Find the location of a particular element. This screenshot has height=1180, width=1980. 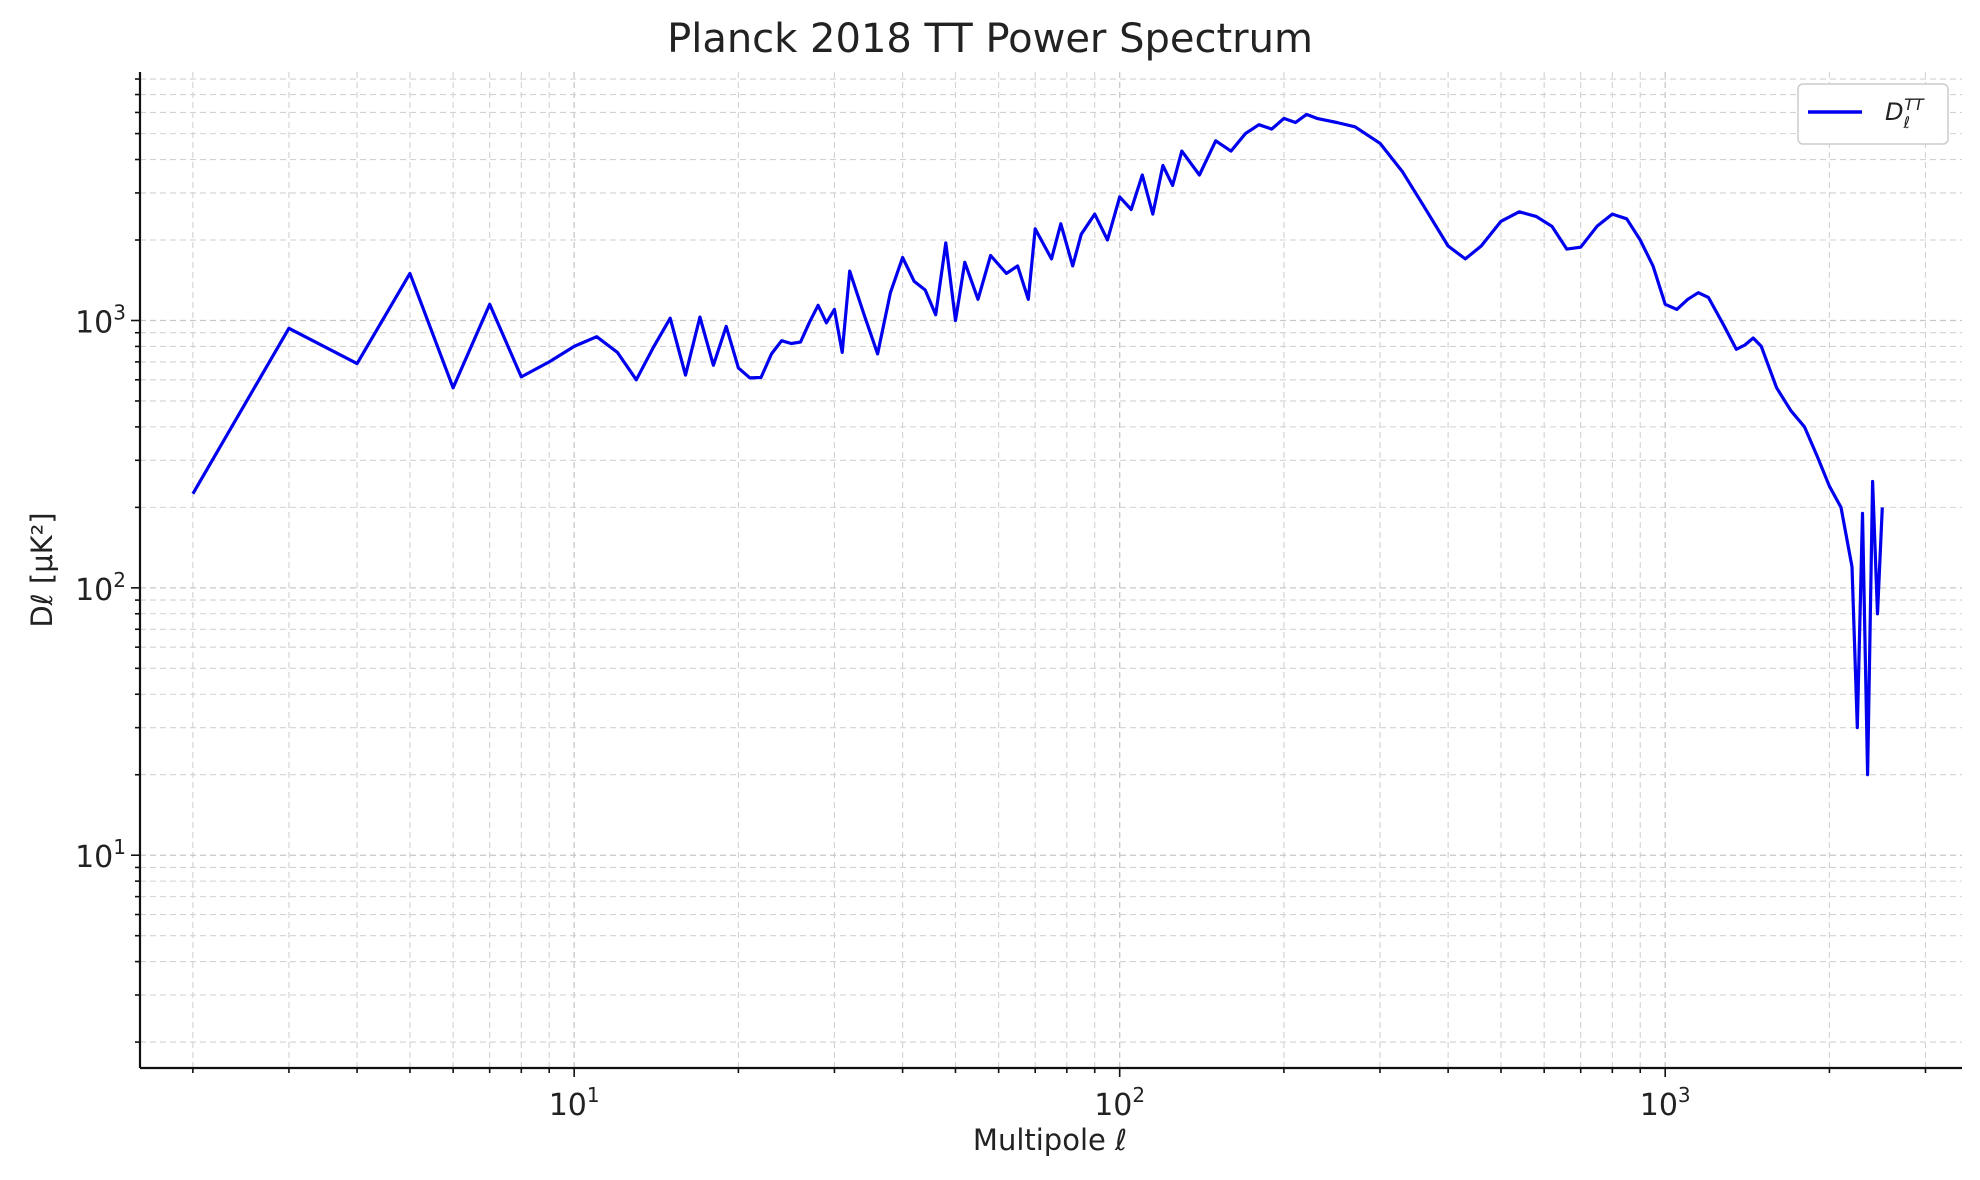

y-axis-label: Dℓ [μK²] is located at coordinates (42, 569).